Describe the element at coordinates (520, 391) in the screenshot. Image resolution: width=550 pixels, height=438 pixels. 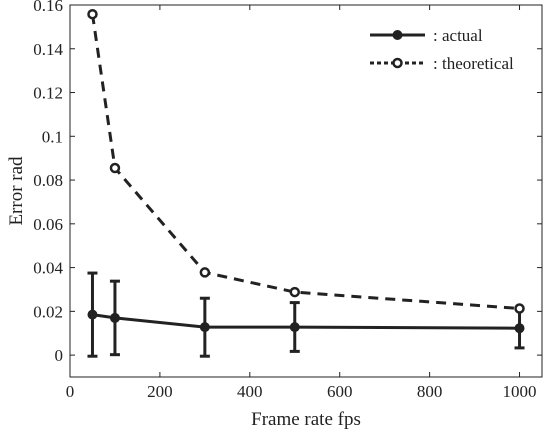
I see `x-tick-label: 1000` at that location.